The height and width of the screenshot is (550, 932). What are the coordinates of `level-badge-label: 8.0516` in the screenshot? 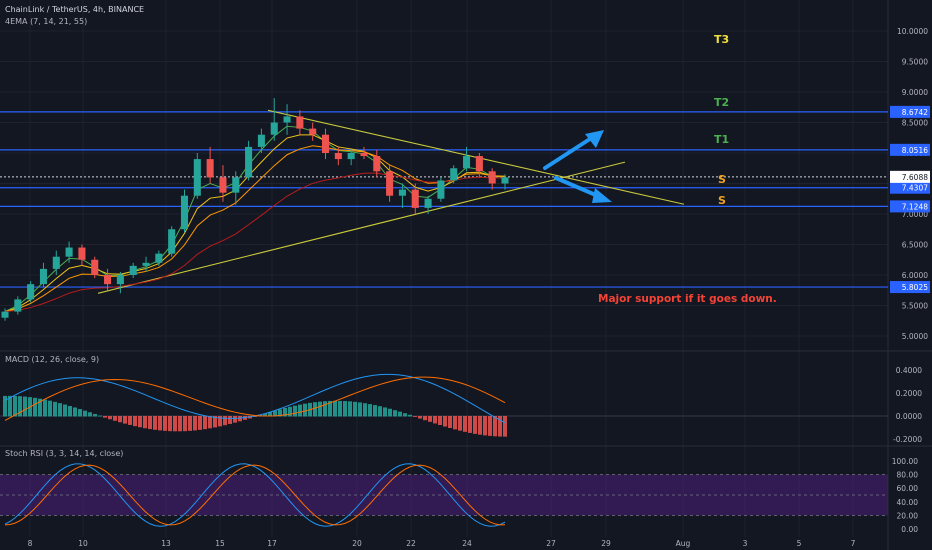 It's located at (915, 150).